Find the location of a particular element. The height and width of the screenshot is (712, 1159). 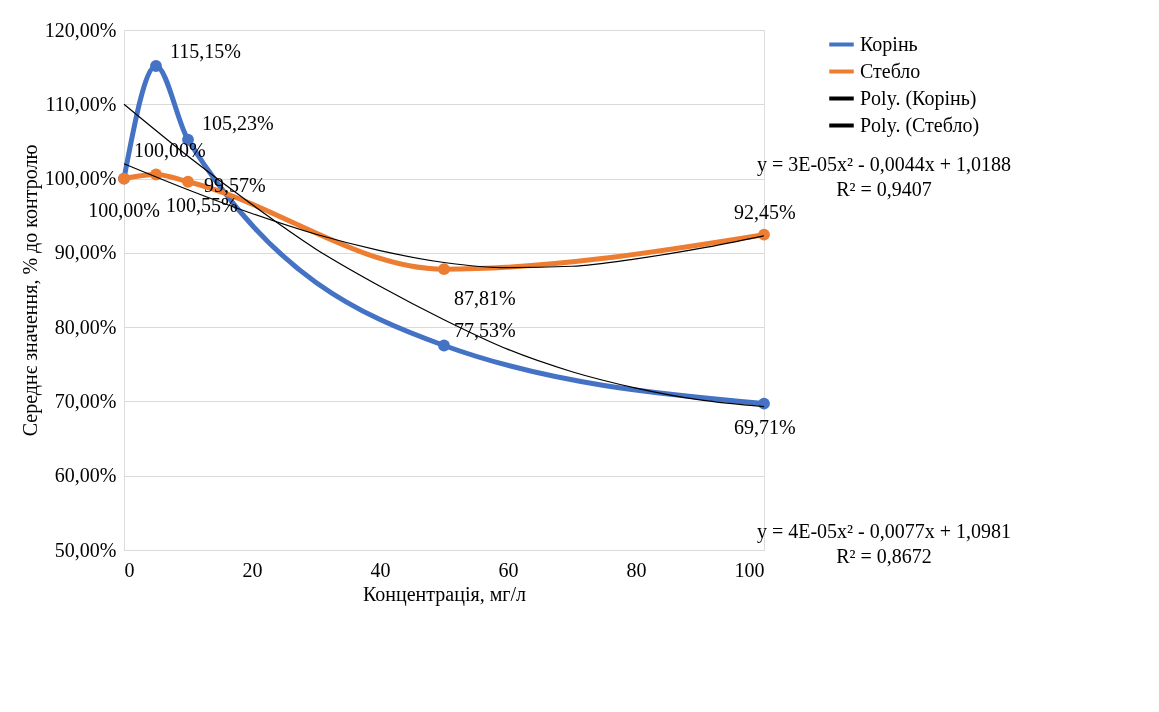

x-tick-label: 100 is located at coordinates (749, 569).